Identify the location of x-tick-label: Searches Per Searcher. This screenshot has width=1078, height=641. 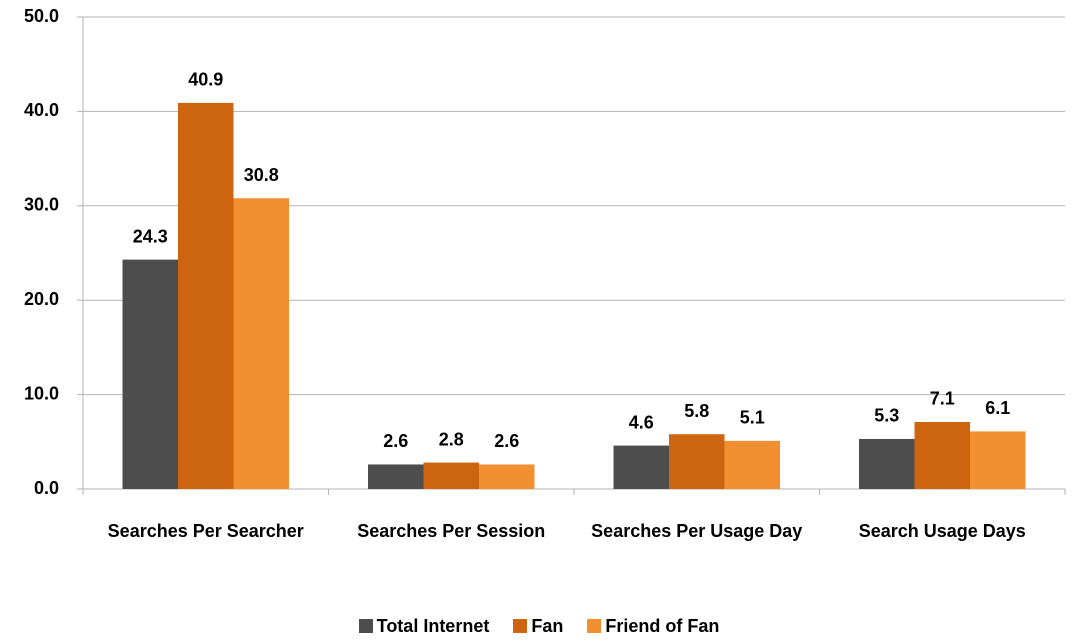
(205, 531).